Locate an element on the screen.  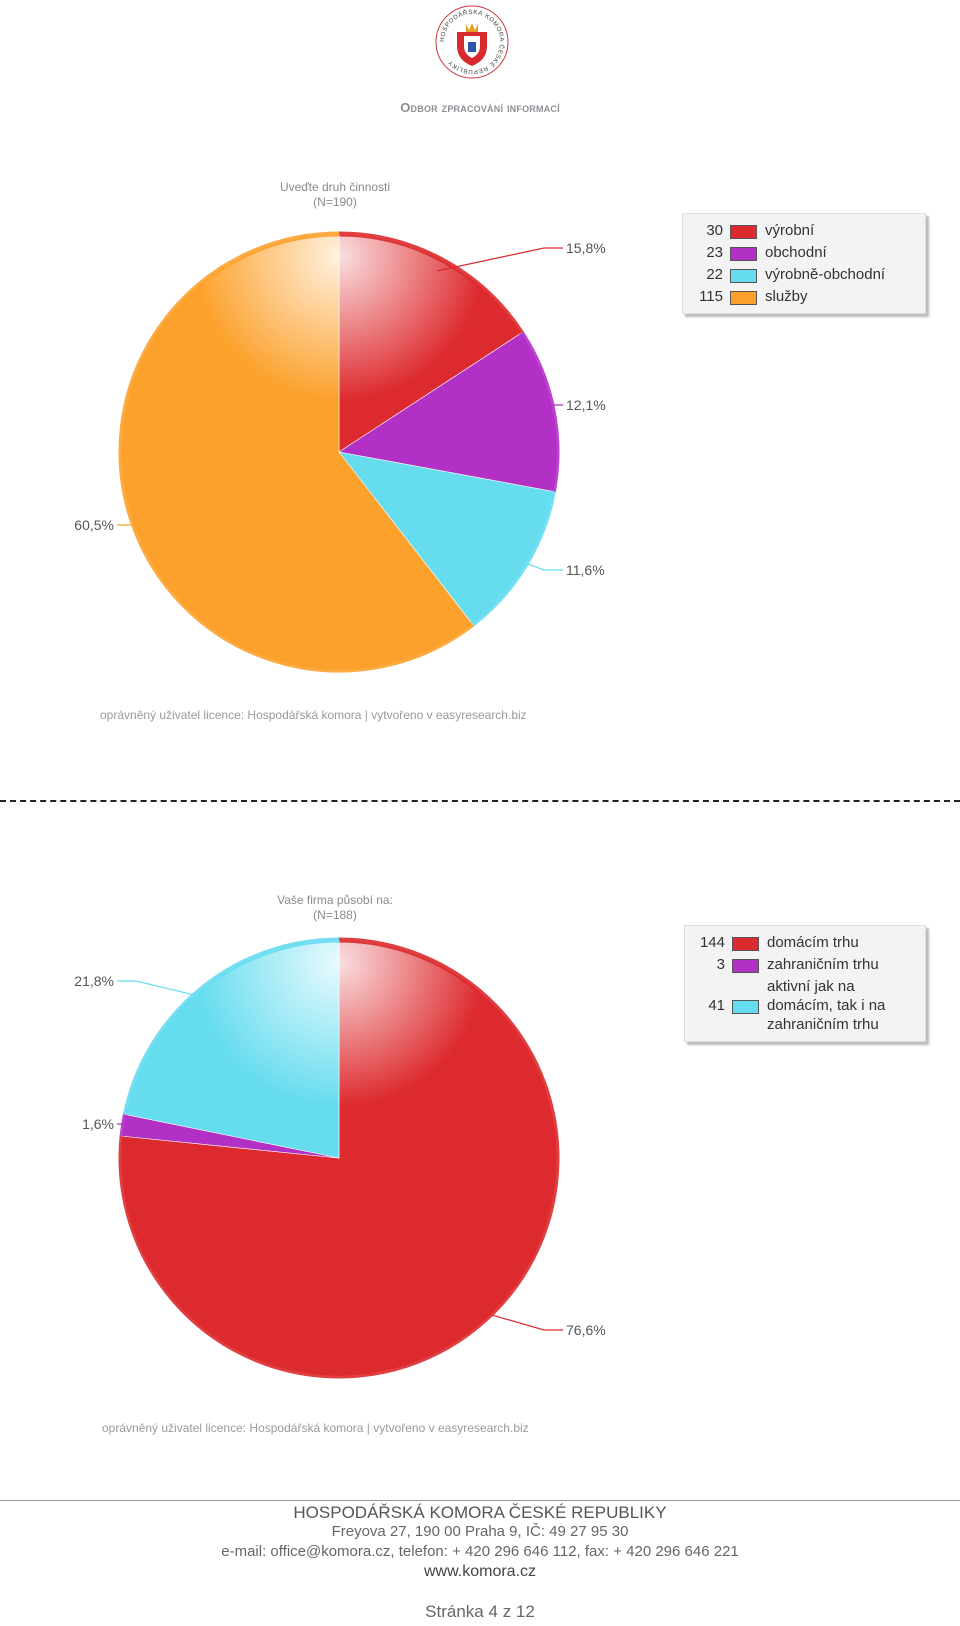
page-total: 12 is located at coordinates (525, 1611).